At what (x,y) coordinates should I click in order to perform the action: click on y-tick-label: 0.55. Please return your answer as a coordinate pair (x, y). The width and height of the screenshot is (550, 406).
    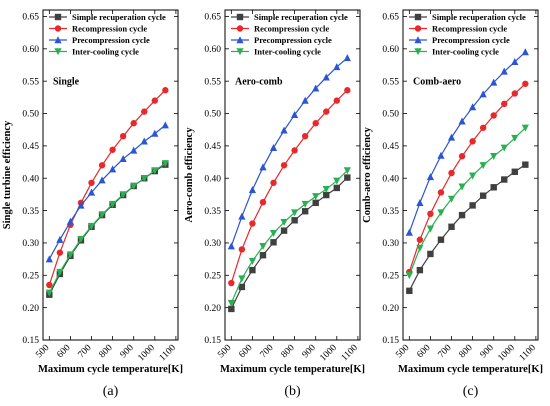
    Looking at the image, I should click on (212, 82).